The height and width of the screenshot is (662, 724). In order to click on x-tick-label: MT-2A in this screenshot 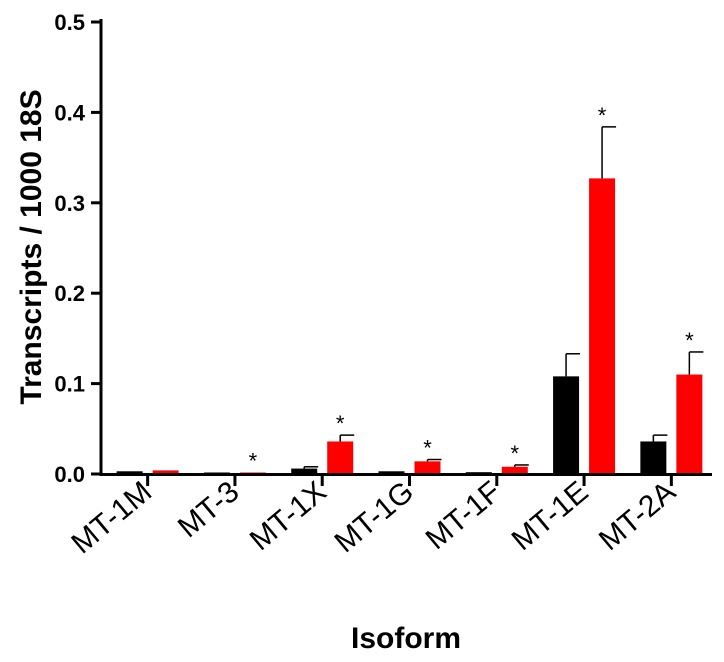, I will do `click(637, 516)`.